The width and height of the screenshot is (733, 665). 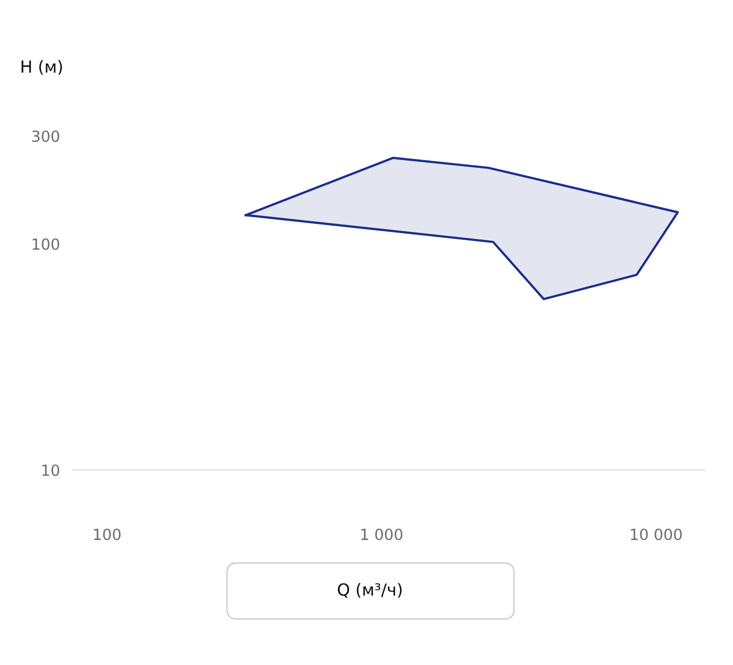 What do you see at coordinates (46, 136) in the screenshot?
I see `y-tick-label: 300` at bounding box center [46, 136].